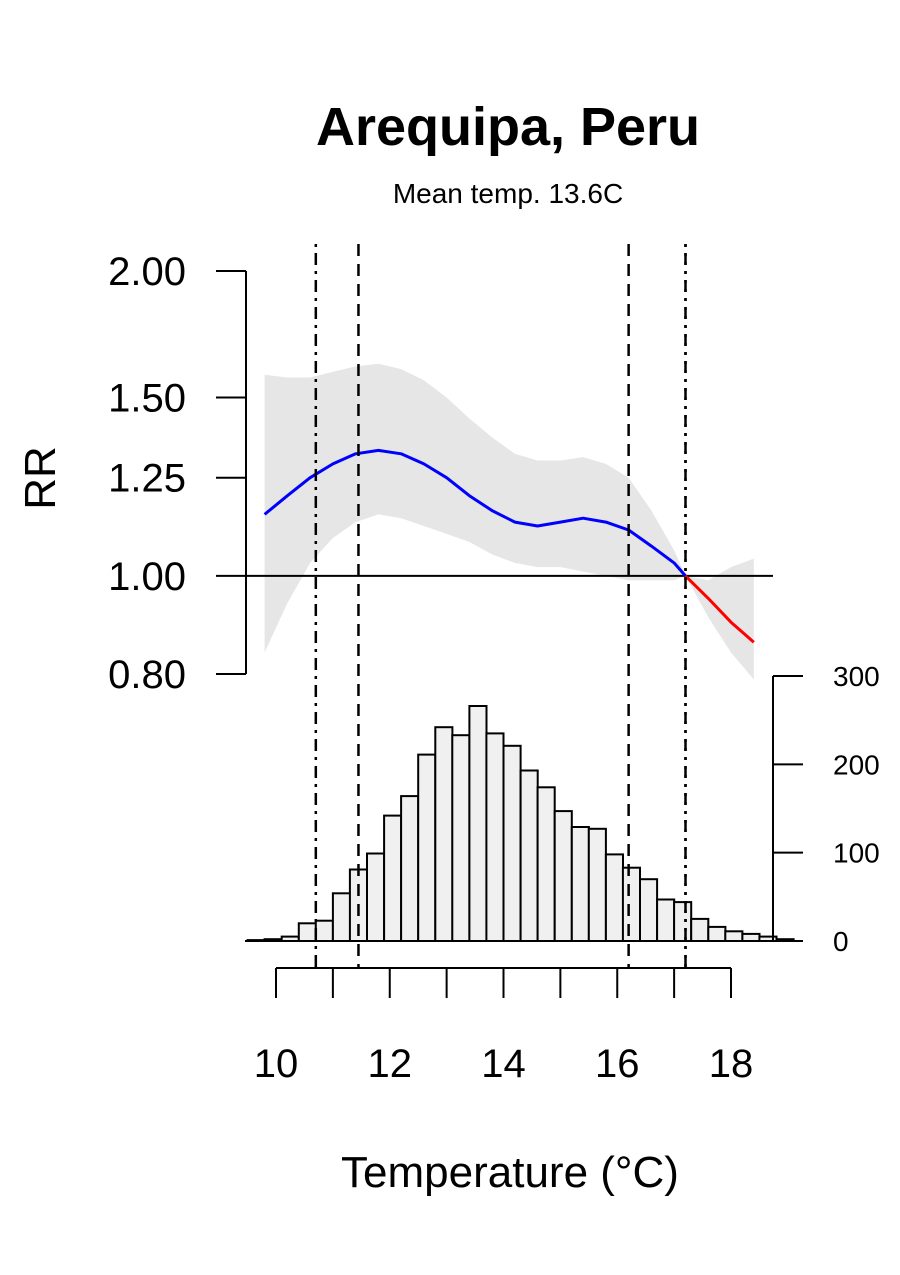 The height and width of the screenshot is (1275, 900). Describe the element at coordinates (719, 609) in the screenshot. I see `rr-curve-red` at that location.